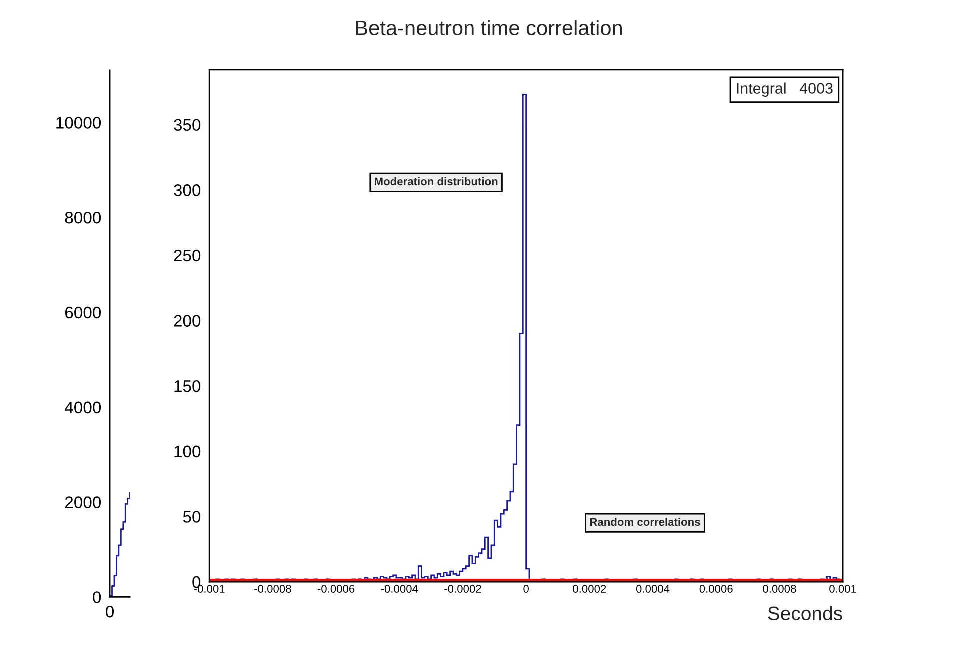 Image resolution: width=978 pixels, height=665 pixels. Describe the element at coordinates (526, 589) in the screenshot. I see `x-tick-label: 0` at that location.